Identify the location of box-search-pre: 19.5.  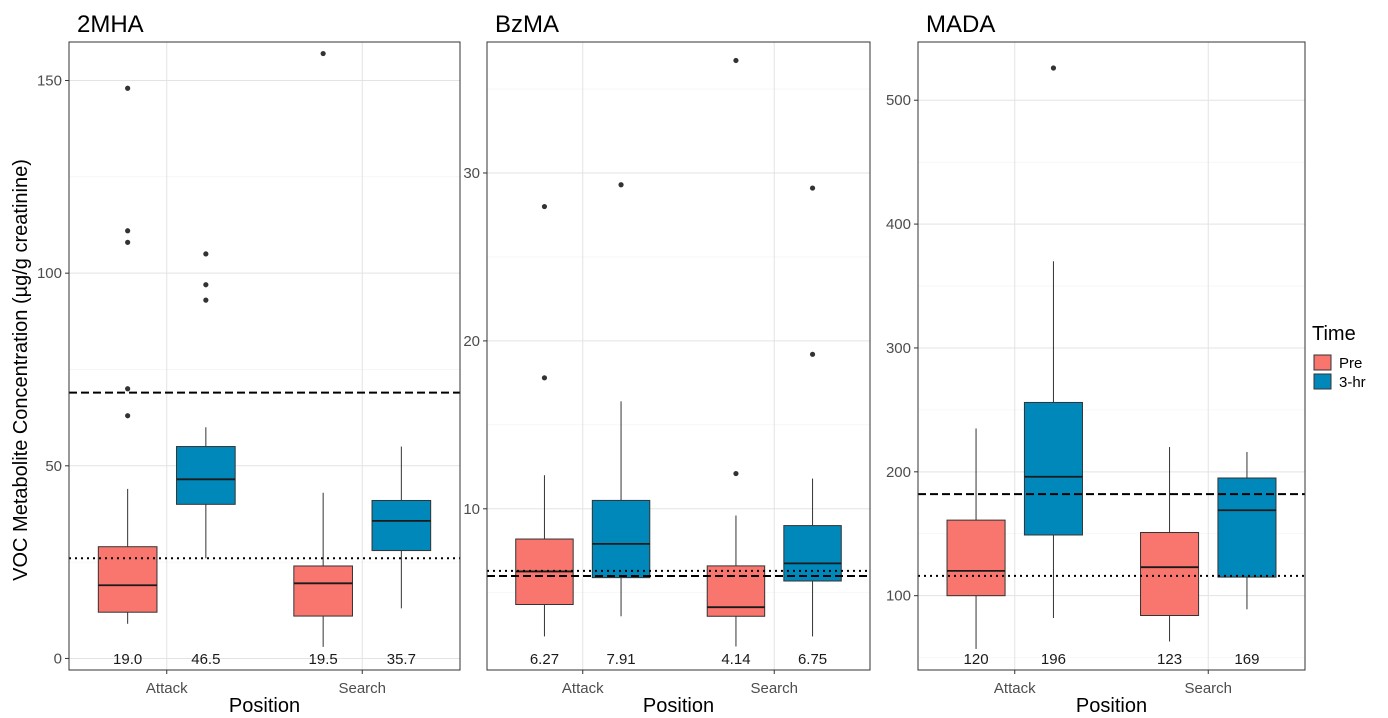
(323, 359).